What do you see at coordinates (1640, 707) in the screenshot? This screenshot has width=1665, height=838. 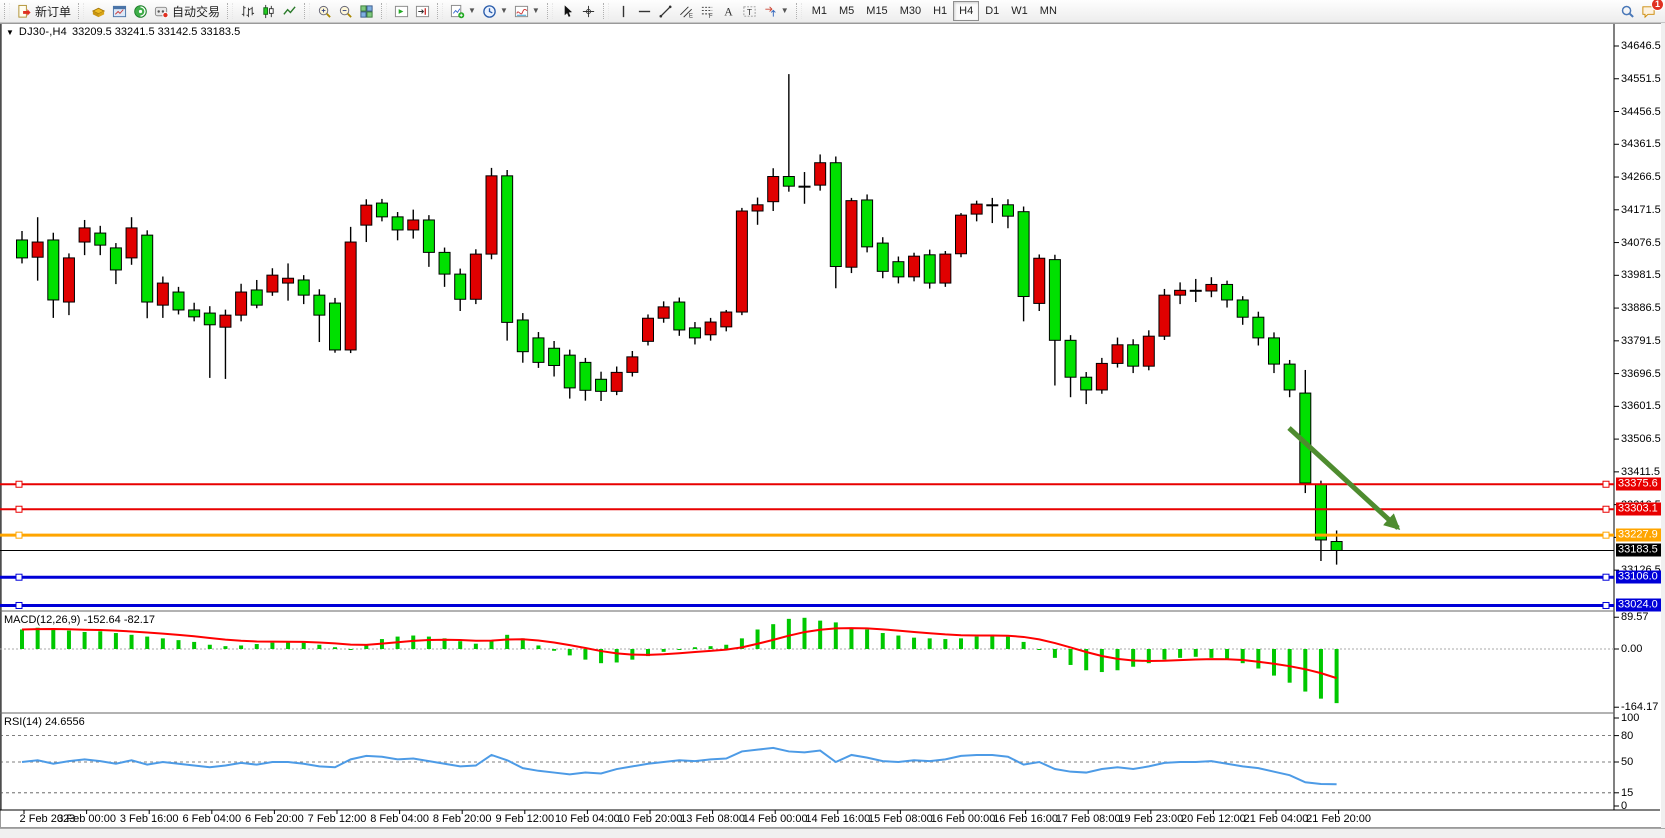 I see `macd-axis-label: -164.17` at bounding box center [1640, 707].